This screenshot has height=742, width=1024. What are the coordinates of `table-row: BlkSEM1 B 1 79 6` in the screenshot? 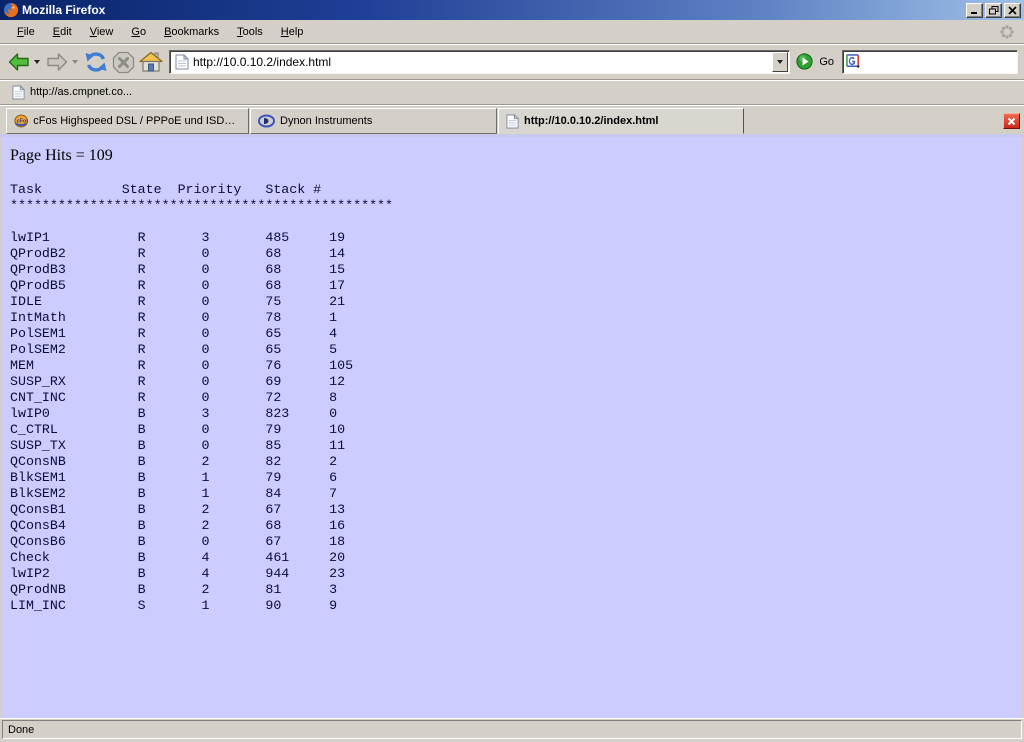 It's located at (174, 477).